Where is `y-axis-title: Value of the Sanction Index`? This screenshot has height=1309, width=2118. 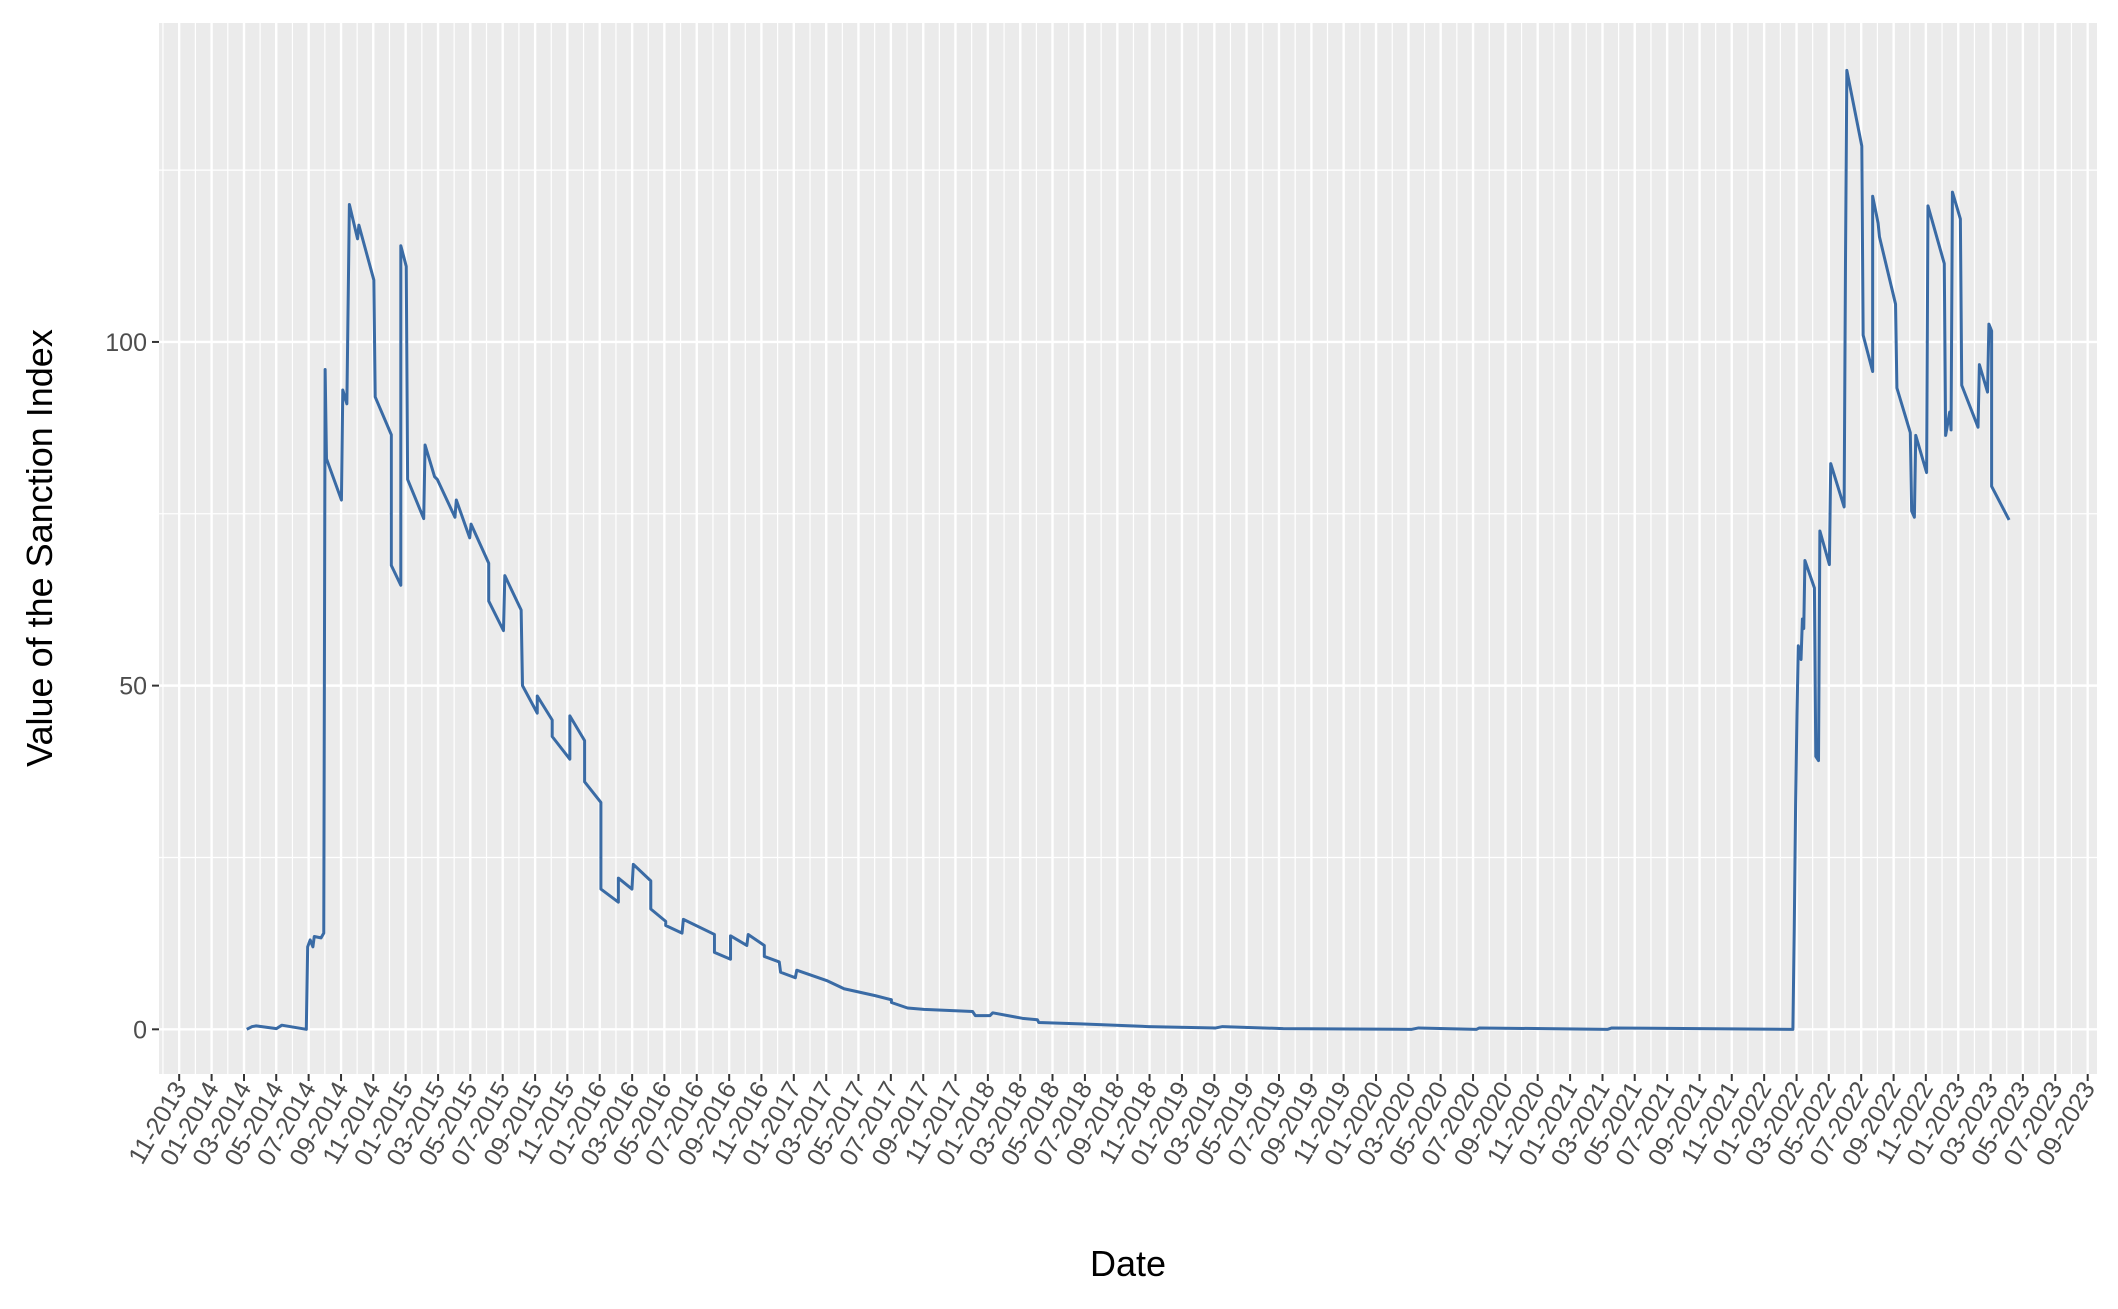 y-axis-title: Value of the Sanction Index is located at coordinates (39, 548).